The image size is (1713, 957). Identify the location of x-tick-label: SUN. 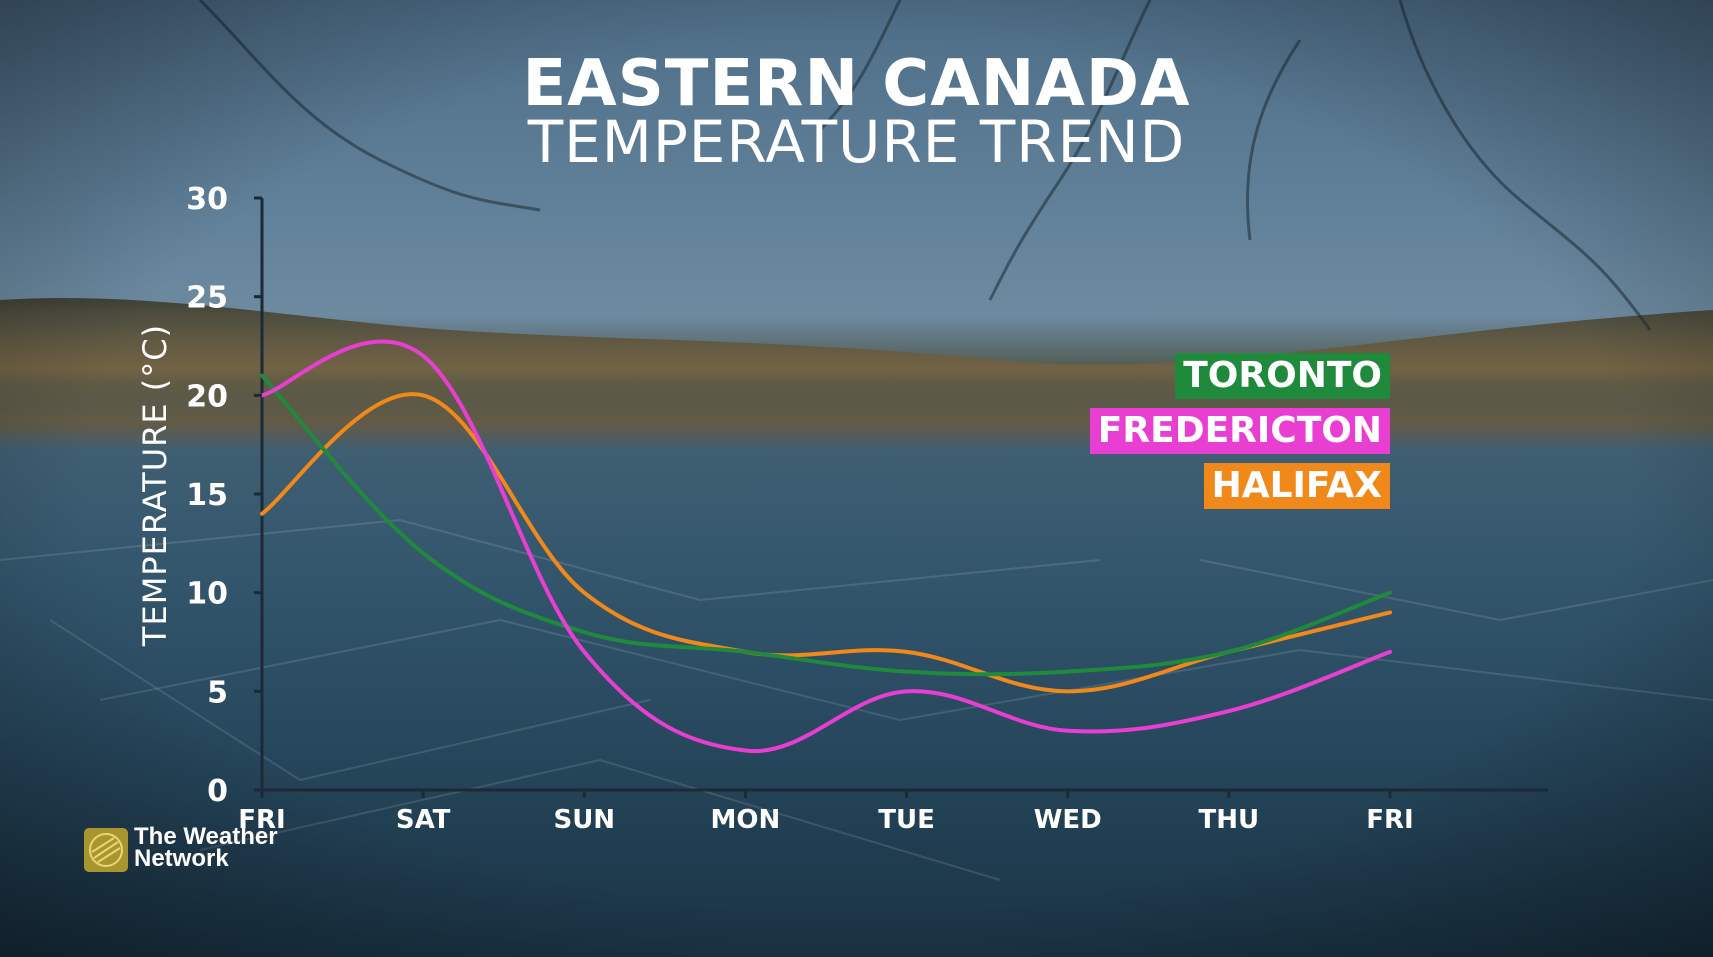
(584, 820).